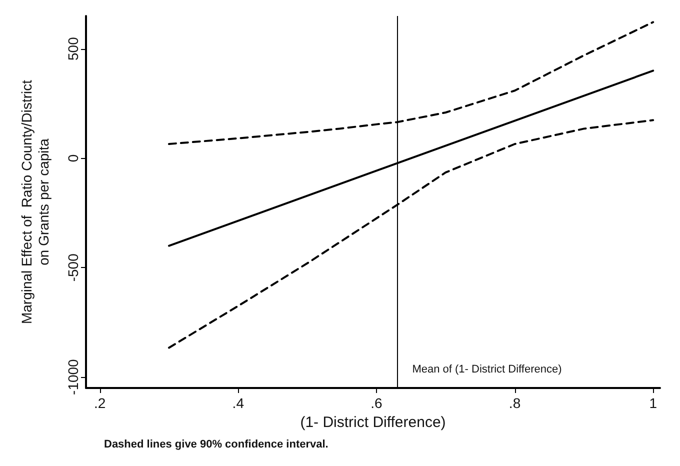  Describe the element at coordinates (238, 403) in the screenshot. I see `x-tick-label: .4` at that location.